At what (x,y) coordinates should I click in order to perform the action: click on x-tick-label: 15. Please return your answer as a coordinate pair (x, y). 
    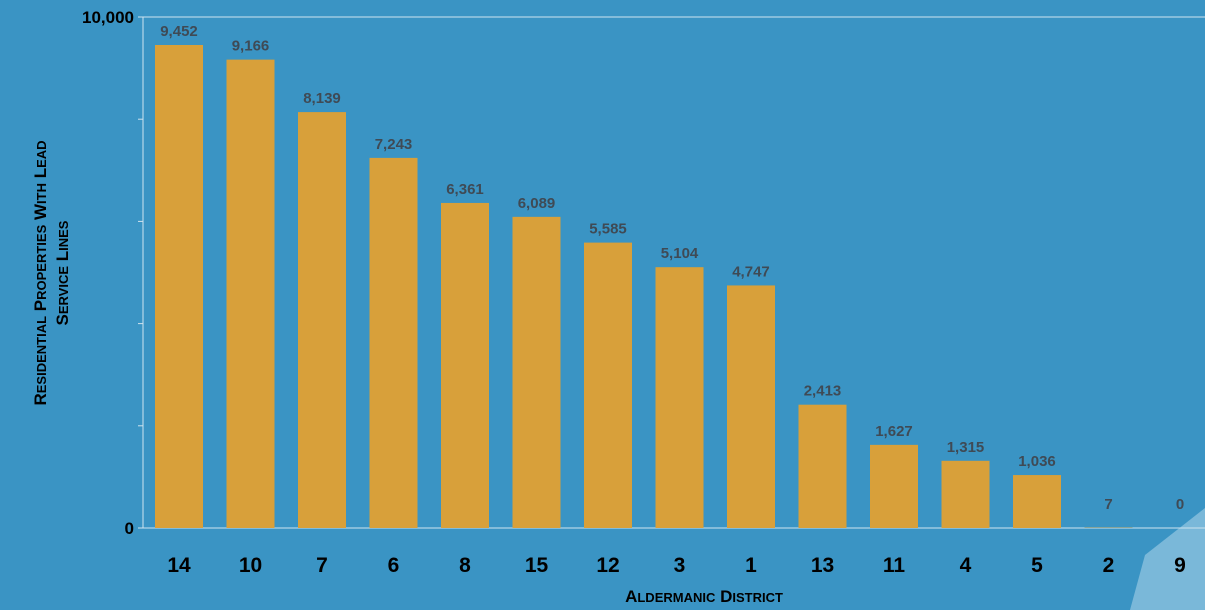
    Looking at the image, I should click on (537, 565).